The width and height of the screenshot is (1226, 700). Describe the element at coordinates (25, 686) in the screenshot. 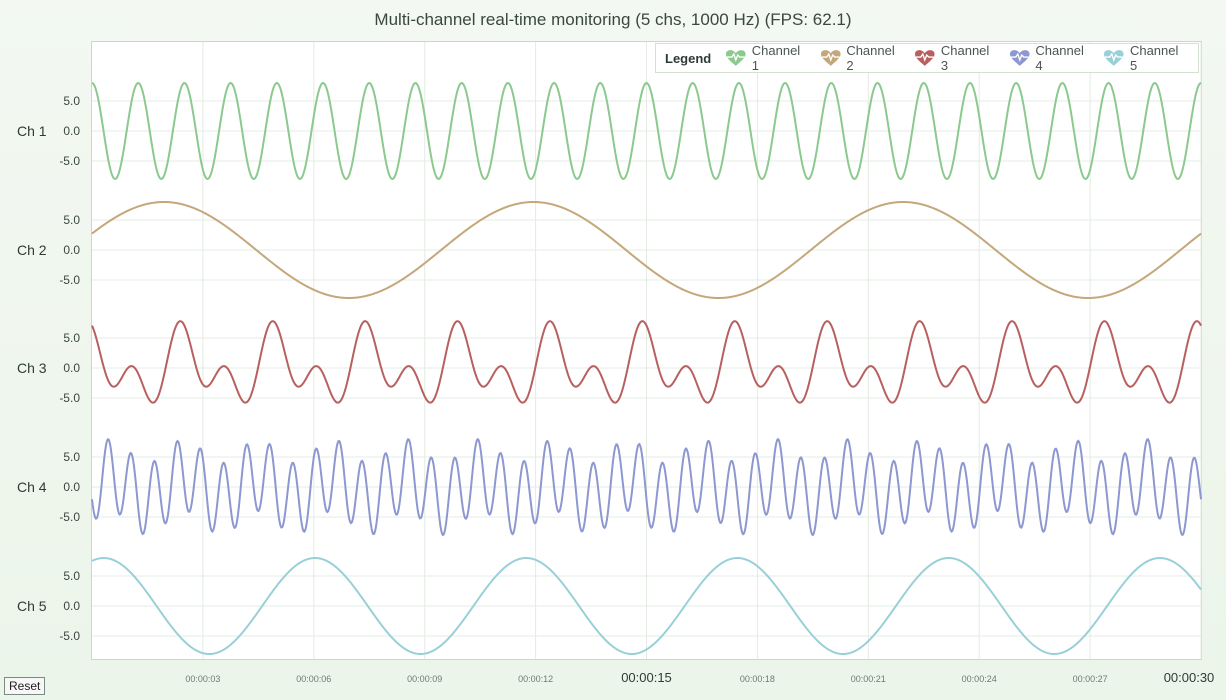

I see `reset-button: Reset` at that location.